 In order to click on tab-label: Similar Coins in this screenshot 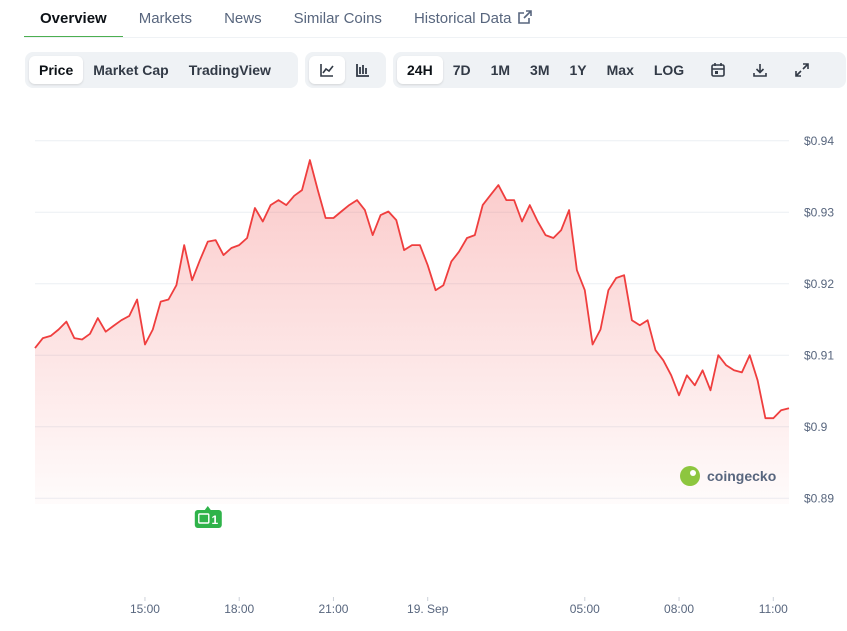, I will do `click(337, 18)`.